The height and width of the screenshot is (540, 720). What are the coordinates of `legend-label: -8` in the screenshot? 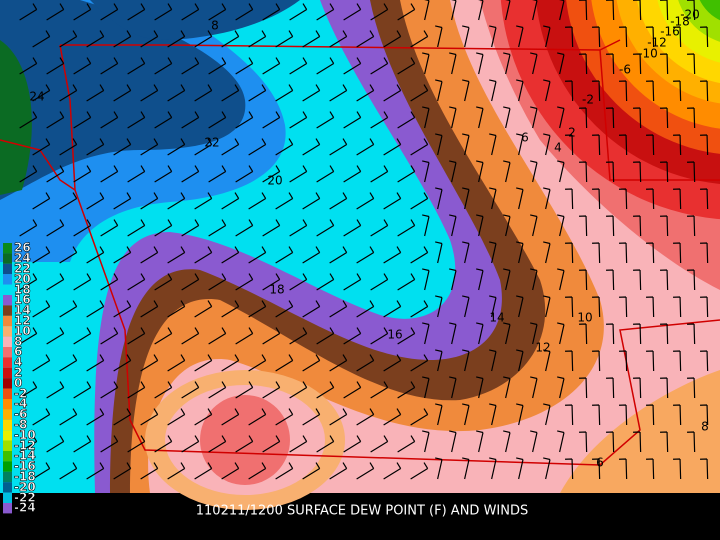 It's located at (20, 425).